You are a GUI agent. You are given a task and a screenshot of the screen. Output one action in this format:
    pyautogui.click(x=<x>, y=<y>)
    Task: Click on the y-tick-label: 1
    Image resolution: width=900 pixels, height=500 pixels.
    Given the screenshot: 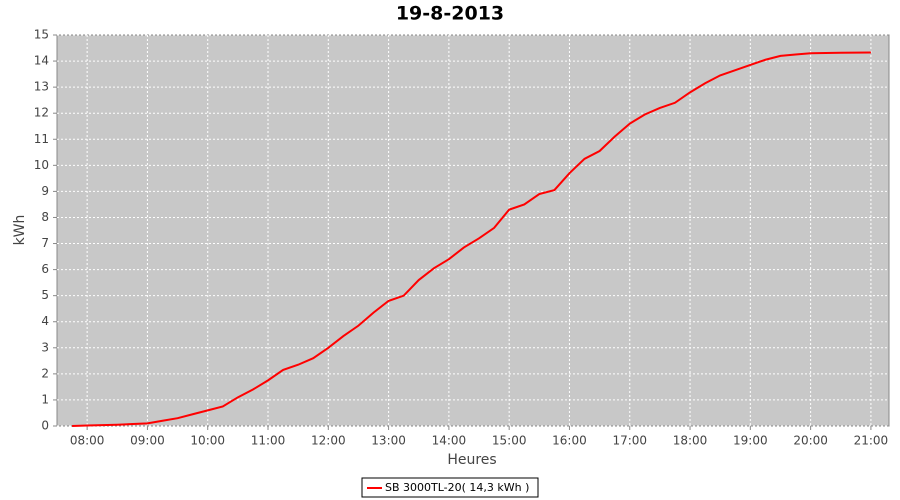 What is the action you would take?
    pyautogui.click(x=45, y=399)
    